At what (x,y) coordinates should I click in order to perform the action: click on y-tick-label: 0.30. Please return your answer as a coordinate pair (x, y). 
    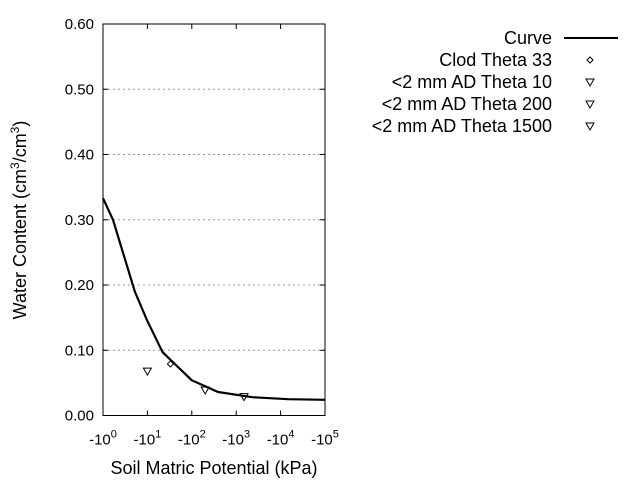
    Looking at the image, I should click on (79, 220).